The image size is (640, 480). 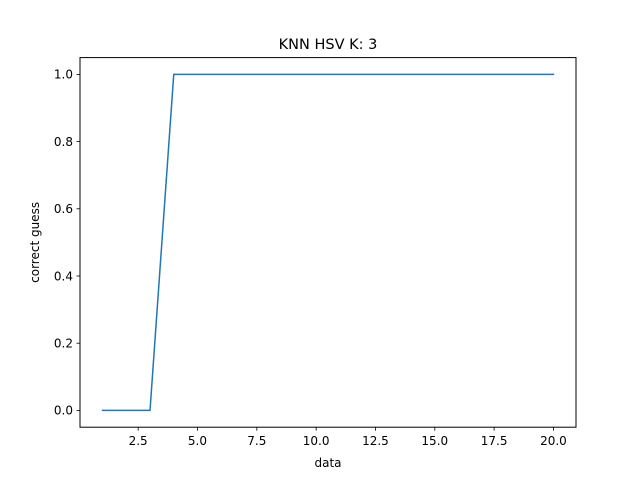 I want to click on x-tick-label: 10.0, so click(x=316, y=441).